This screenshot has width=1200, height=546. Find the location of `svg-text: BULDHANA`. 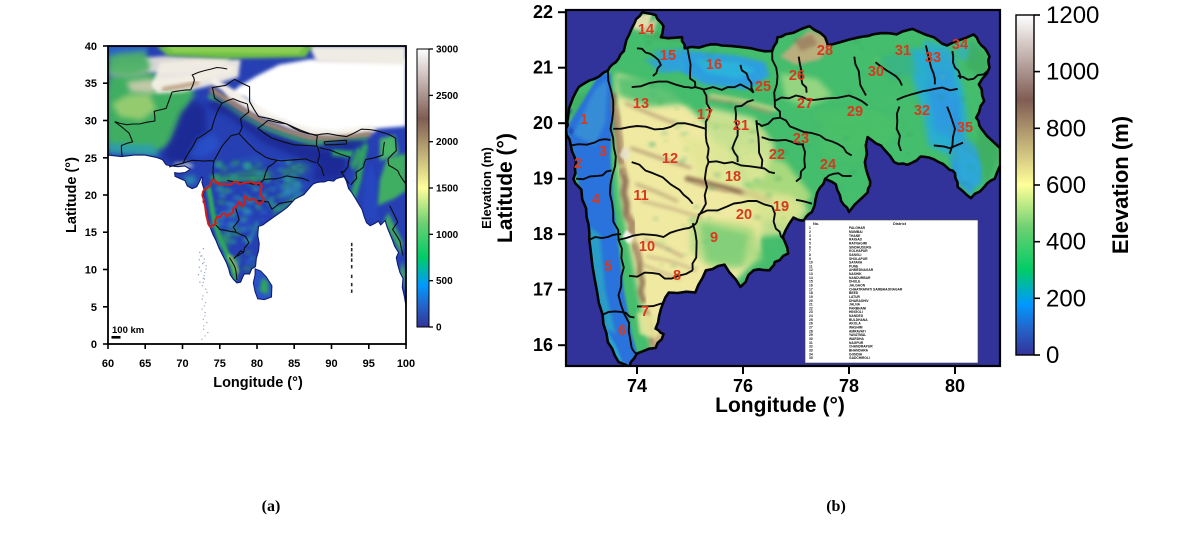

svg-text: BULDHANA is located at coordinates (858, 320).